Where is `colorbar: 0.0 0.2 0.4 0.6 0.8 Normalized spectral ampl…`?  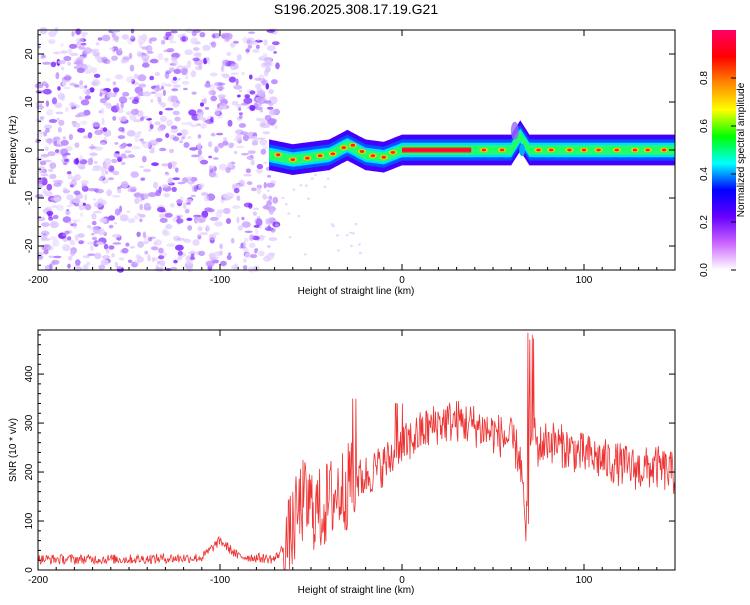 colorbar: 0.0 0.2 0.4 0.6 0.8 Normalized spectral ampl… is located at coordinates (723, 153).